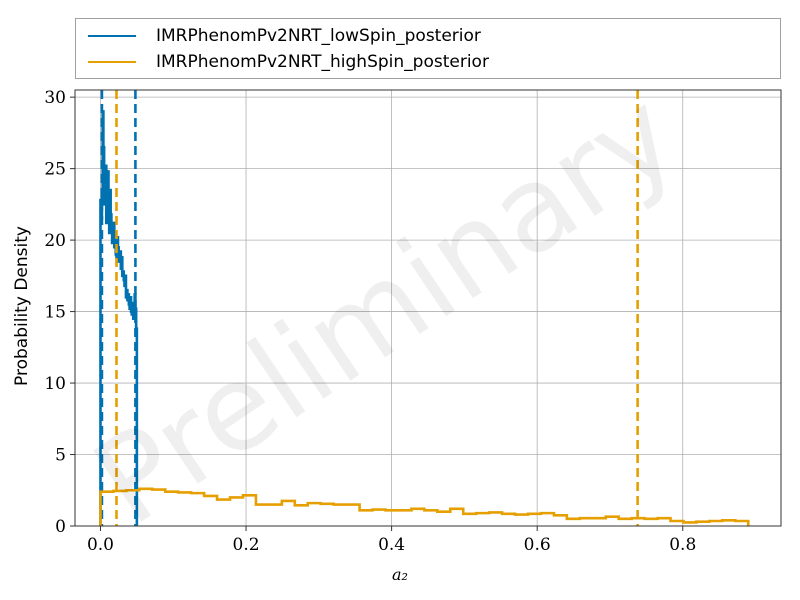 The image size is (800, 600). Describe the element at coordinates (391, 545) in the screenshot. I see `x-tick-label: 0.4` at that location.